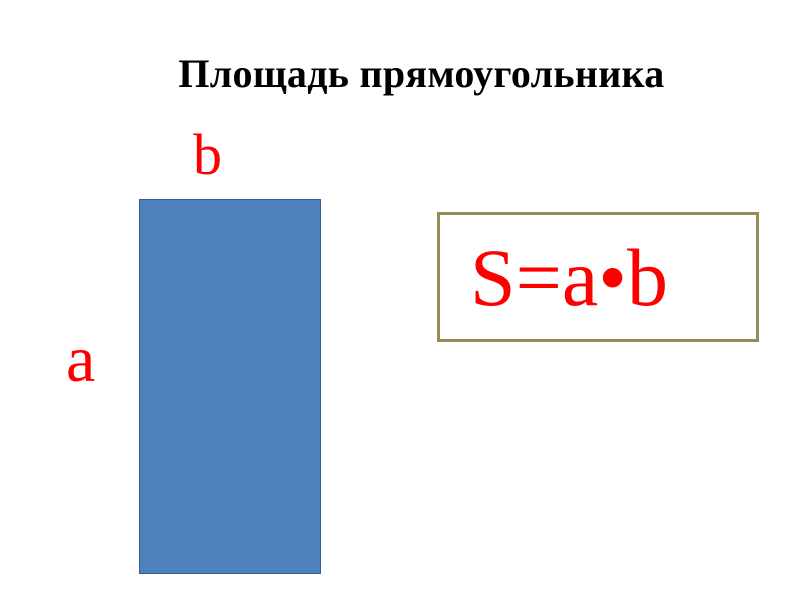 The height and width of the screenshot is (600, 800). What do you see at coordinates (421, 73) in the screenshot?
I see `slide-title: Площадь прямоугольника` at bounding box center [421, 73].